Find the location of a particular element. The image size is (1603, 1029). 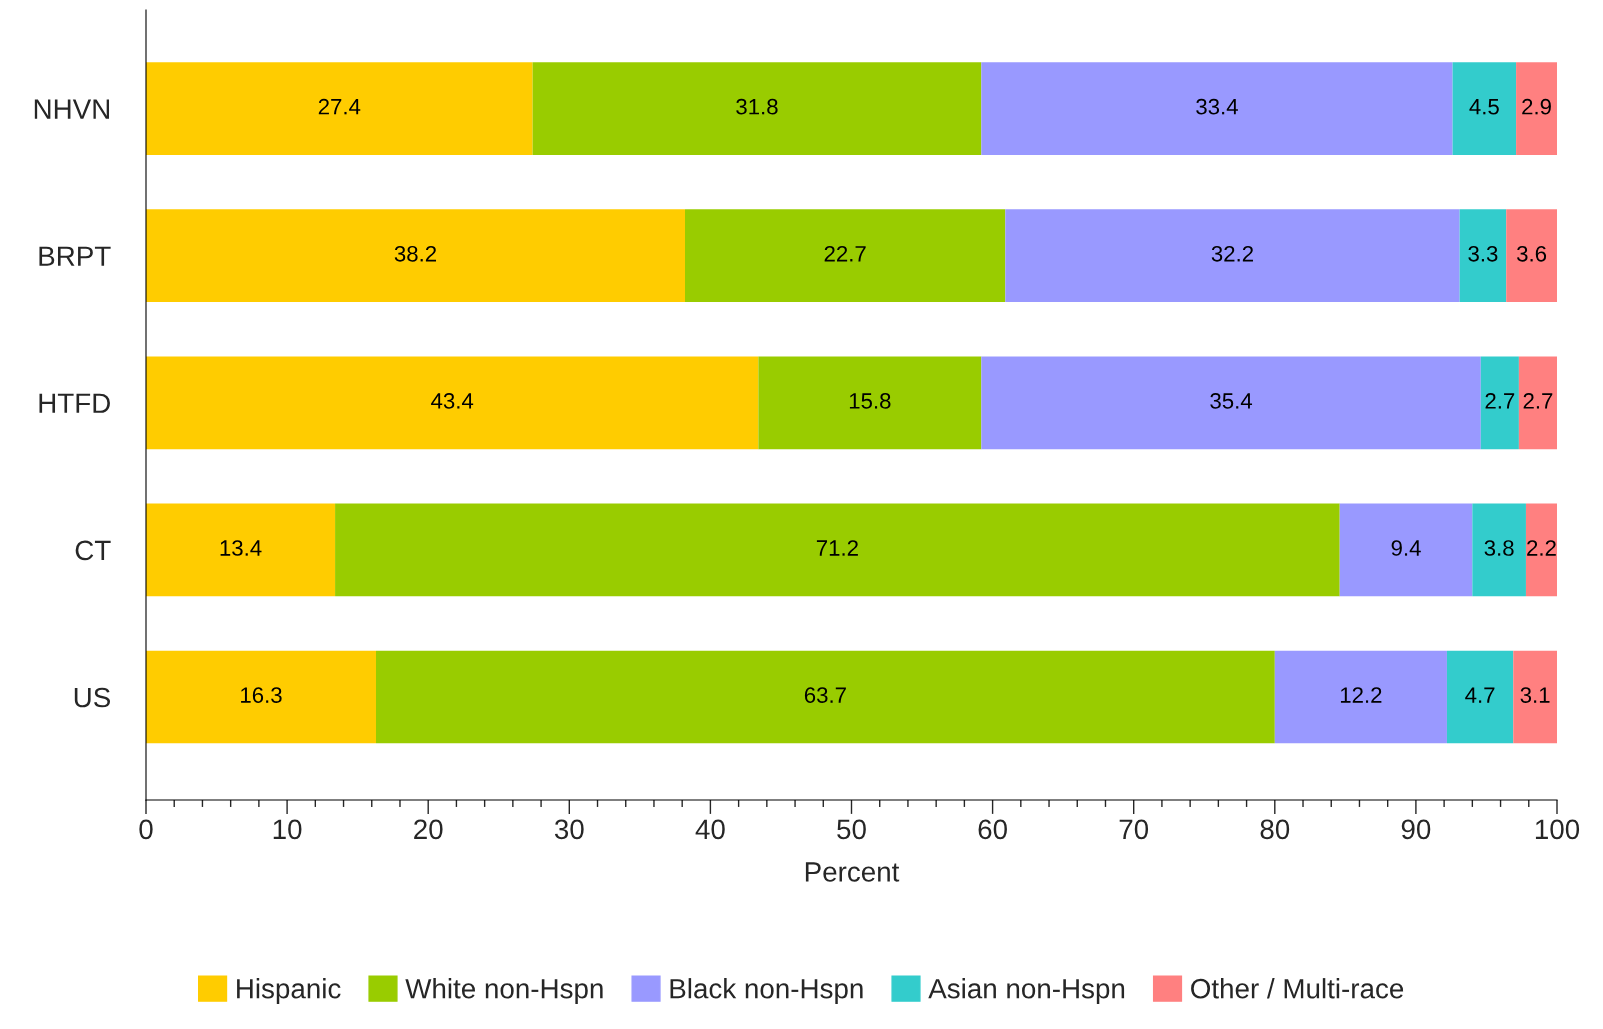

data-label: 2.9 is located at coordinates (1536, 106).